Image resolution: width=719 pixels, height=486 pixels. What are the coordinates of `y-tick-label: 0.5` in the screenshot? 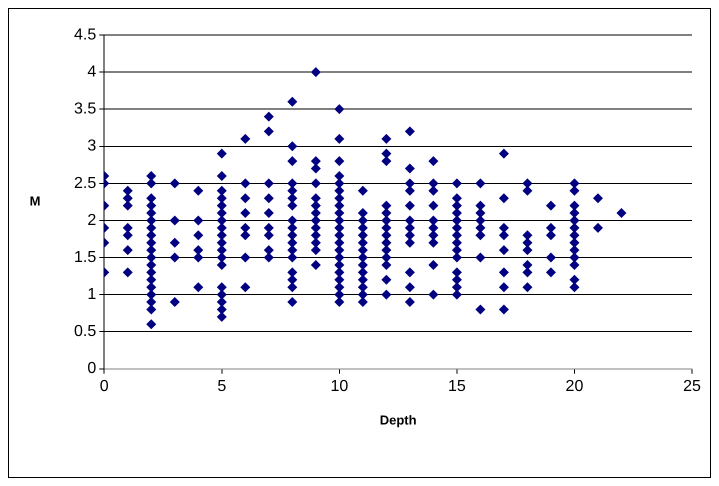 It's located at (85, 331).